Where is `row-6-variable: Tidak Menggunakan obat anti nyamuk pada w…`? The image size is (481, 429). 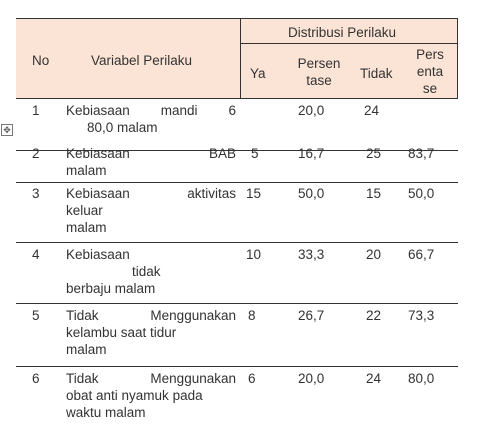
row-6-variable: Tidak Menggunakan obat anti nyamuk pada w… is located at coordinates (151, 395).